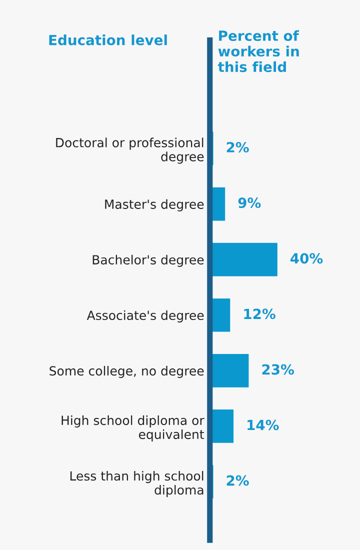 This screenshot has width=360, height=550. What do you see at coordinates (306, 258) in the screenshot?
I see `data-label: 40%` at bounding box center [306, 258].